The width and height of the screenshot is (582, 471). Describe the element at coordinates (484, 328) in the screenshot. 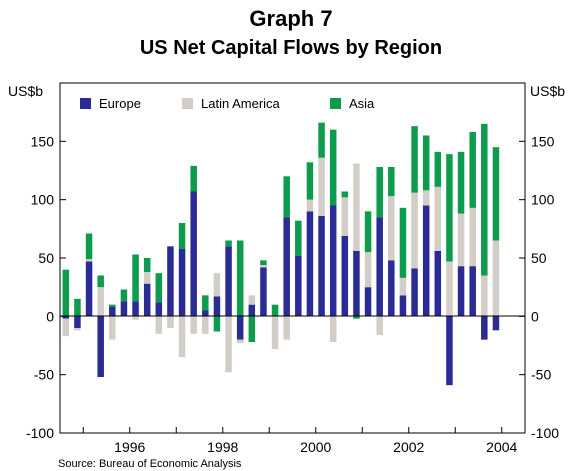

I see `bar-europe-2003Q3` at that location.